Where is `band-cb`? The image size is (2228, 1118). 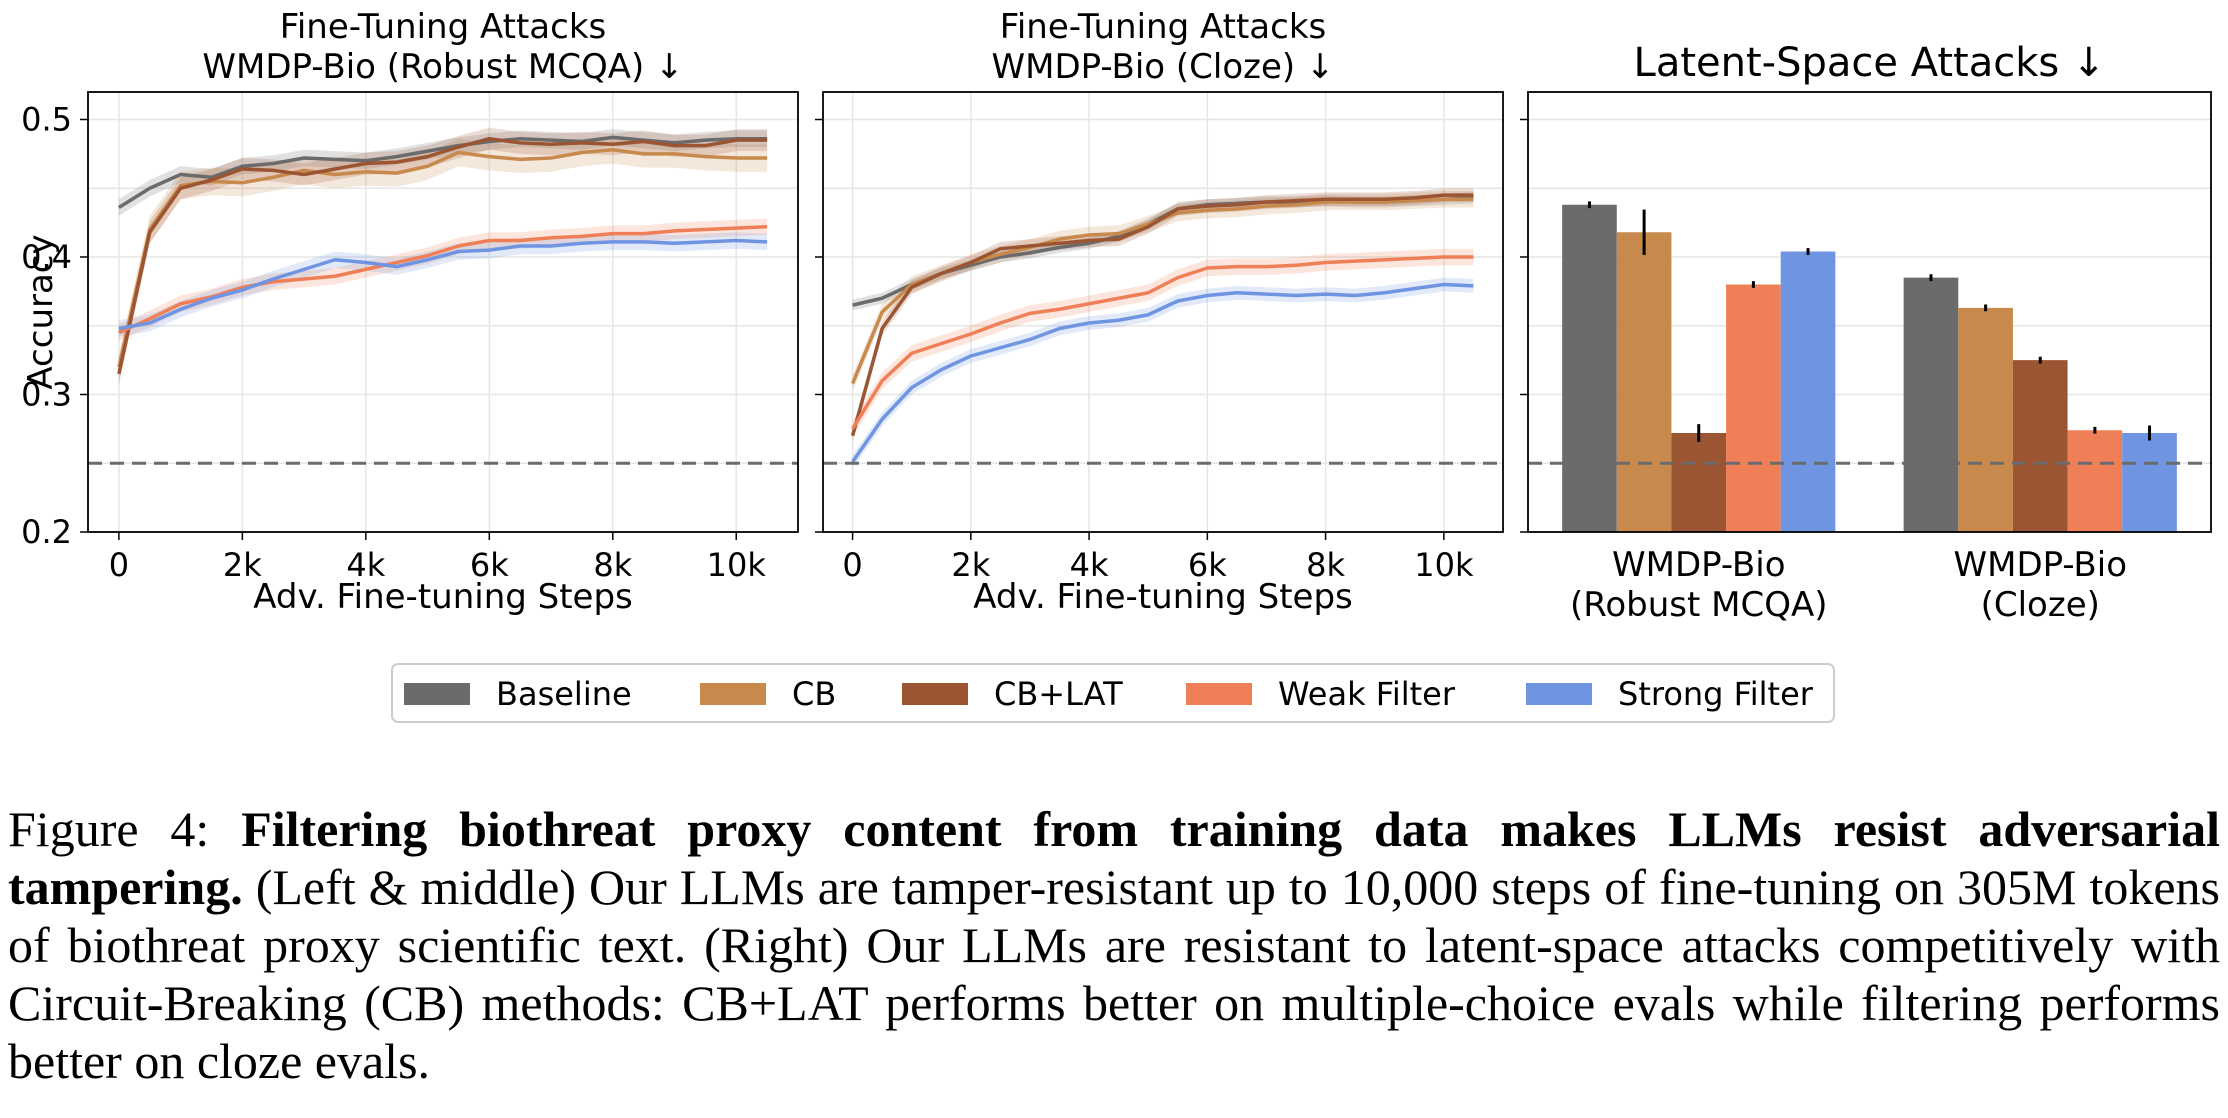 band-cb is located at coordinates (443, 258).